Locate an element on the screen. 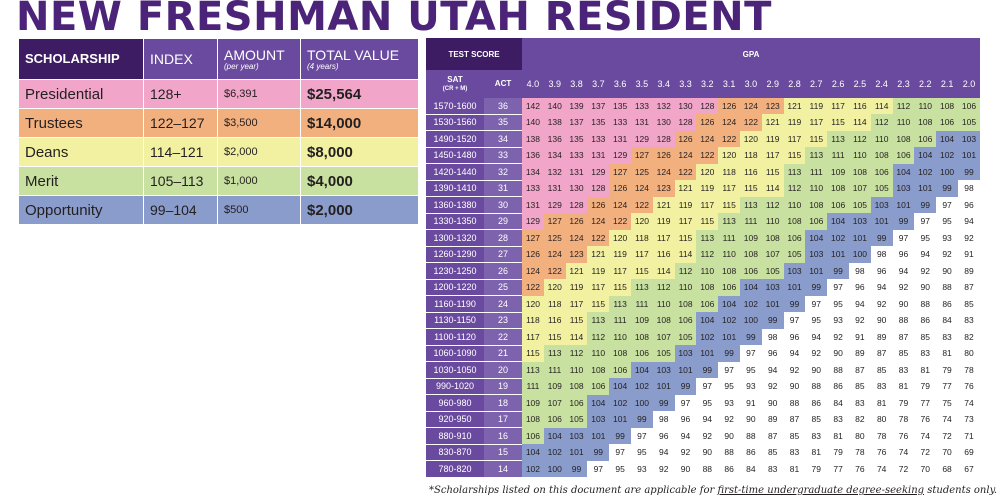  index-cell: 109 is located at coordinates (533, 402).